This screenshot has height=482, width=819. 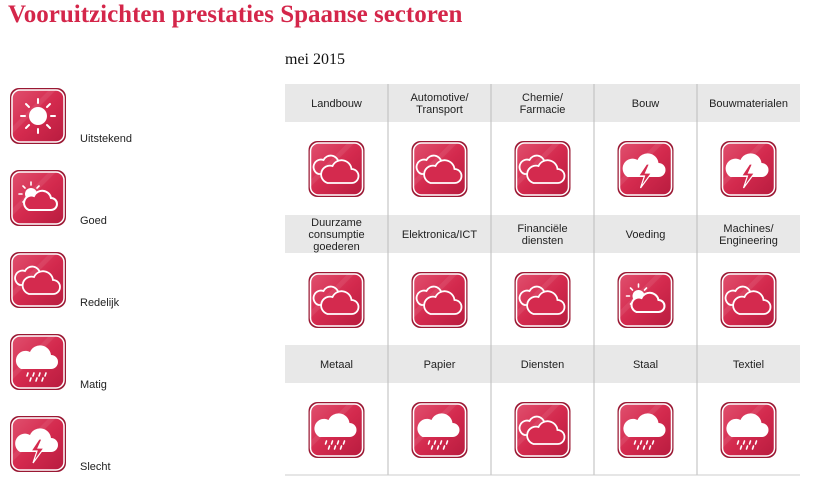 I want to click on label-line: Duurzame, so click(x=336, y=223).